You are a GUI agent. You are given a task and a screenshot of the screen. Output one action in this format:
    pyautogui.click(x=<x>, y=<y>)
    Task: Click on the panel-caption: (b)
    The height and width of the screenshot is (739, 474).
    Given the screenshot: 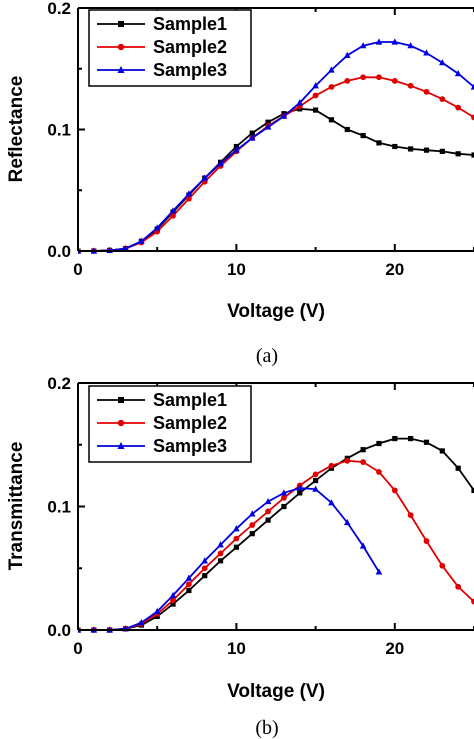 What is the action you would take?
    pyautogui.click(x=266, y=728)
    